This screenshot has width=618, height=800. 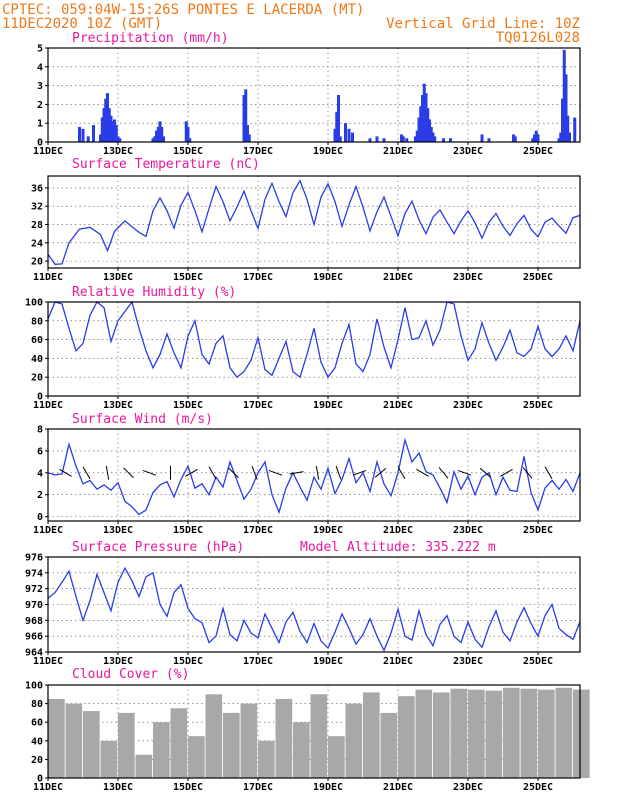 What do you see at coordinates (538, 38) in the screenshot?
I see `header-model-code: TQ0126L028` at bounding box center [538, 38].